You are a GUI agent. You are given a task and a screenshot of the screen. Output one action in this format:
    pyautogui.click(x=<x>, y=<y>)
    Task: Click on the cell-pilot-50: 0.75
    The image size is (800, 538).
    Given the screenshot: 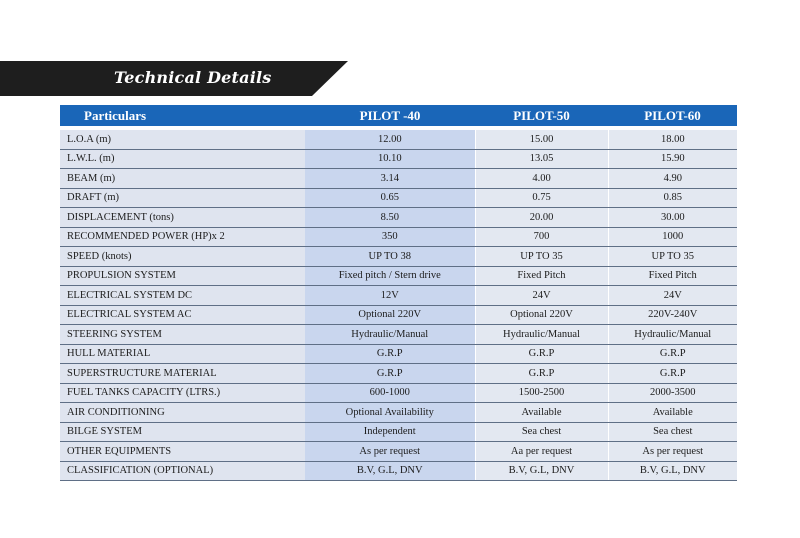 What is the action you would take?
    pyautogui.click(x=541, y=197)
    